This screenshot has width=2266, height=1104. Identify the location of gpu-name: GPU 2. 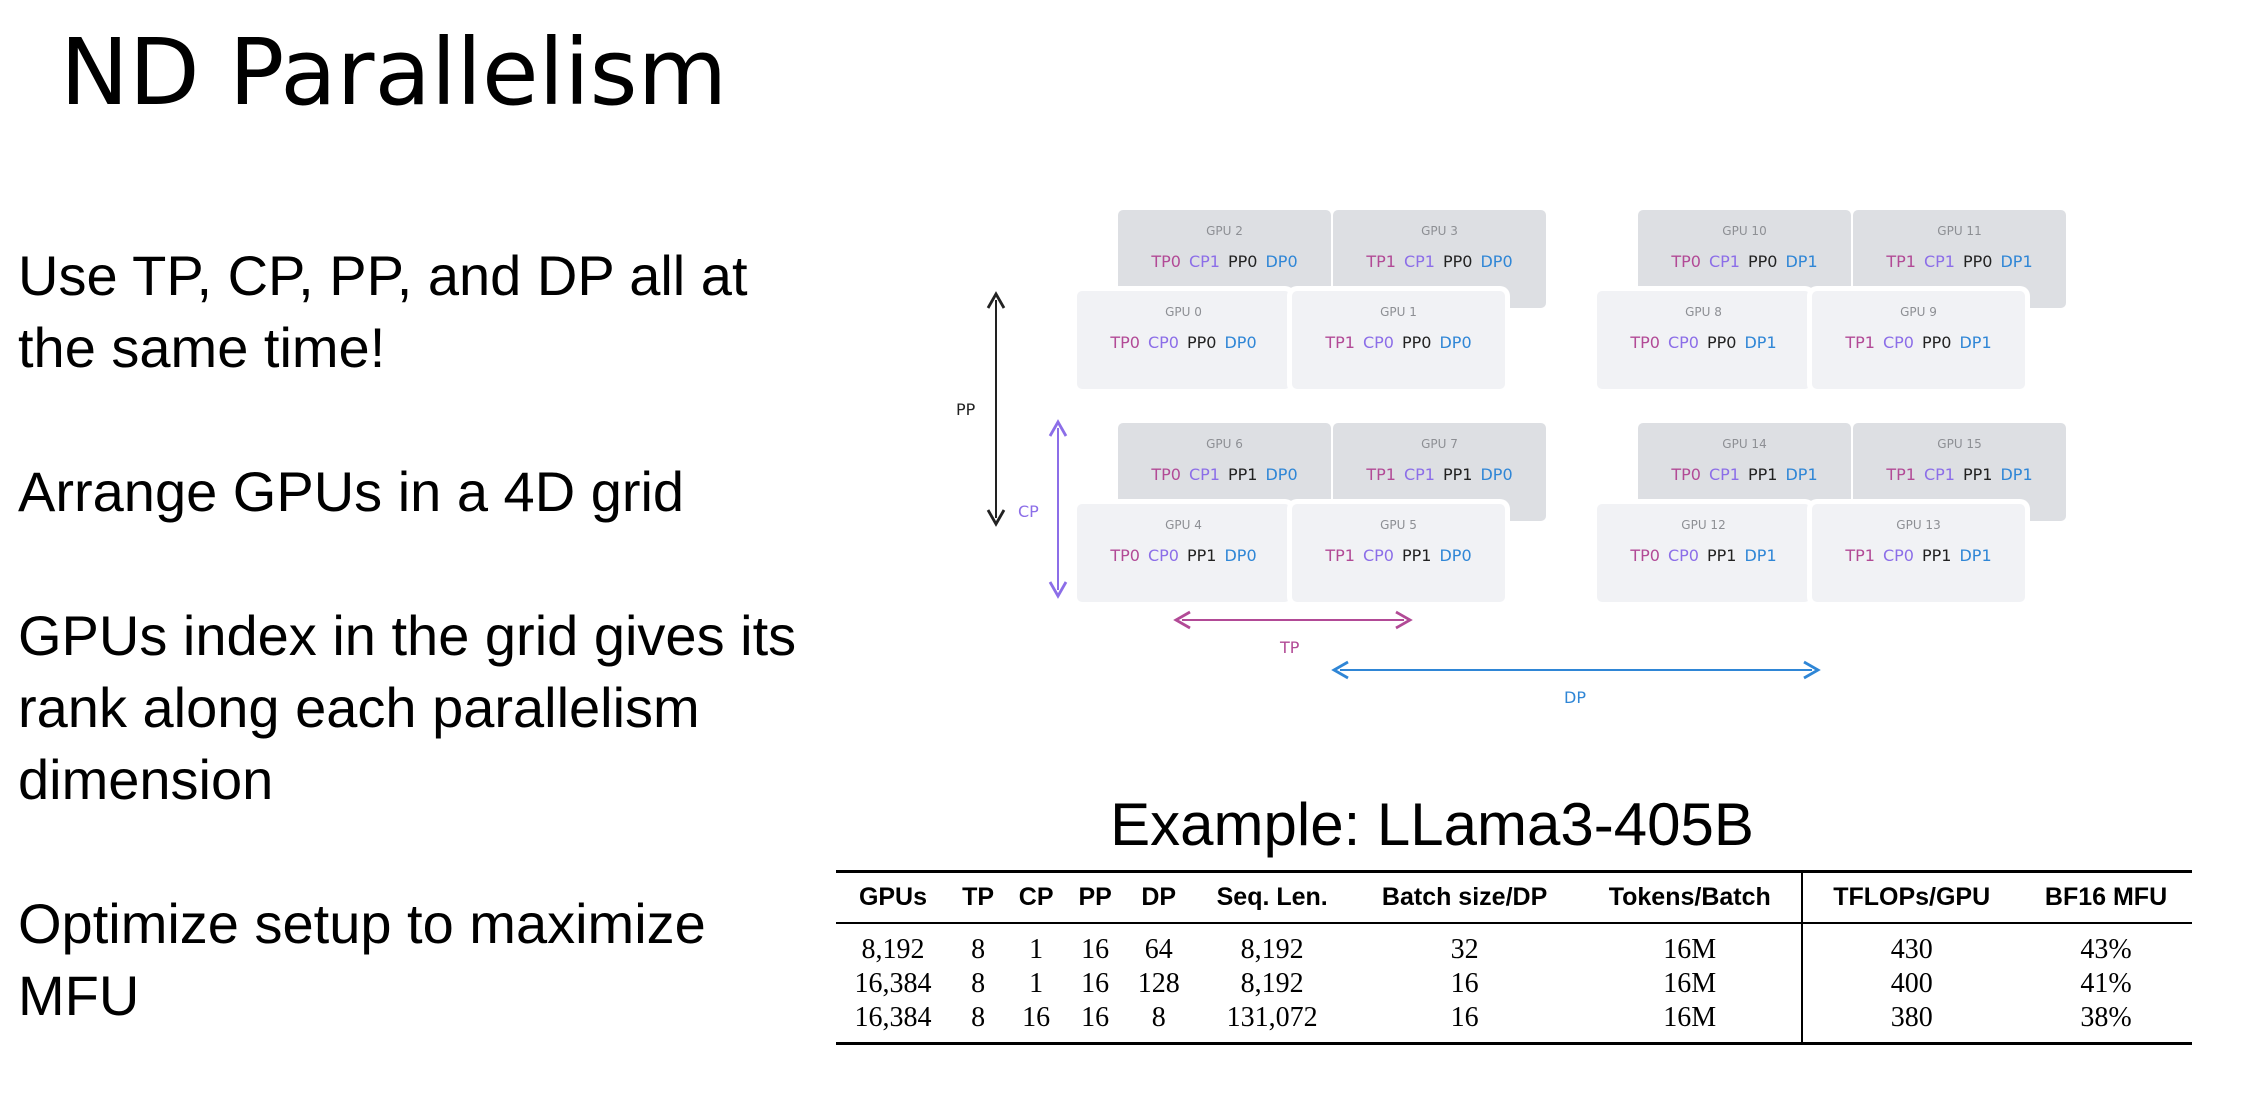
(1224, 231).